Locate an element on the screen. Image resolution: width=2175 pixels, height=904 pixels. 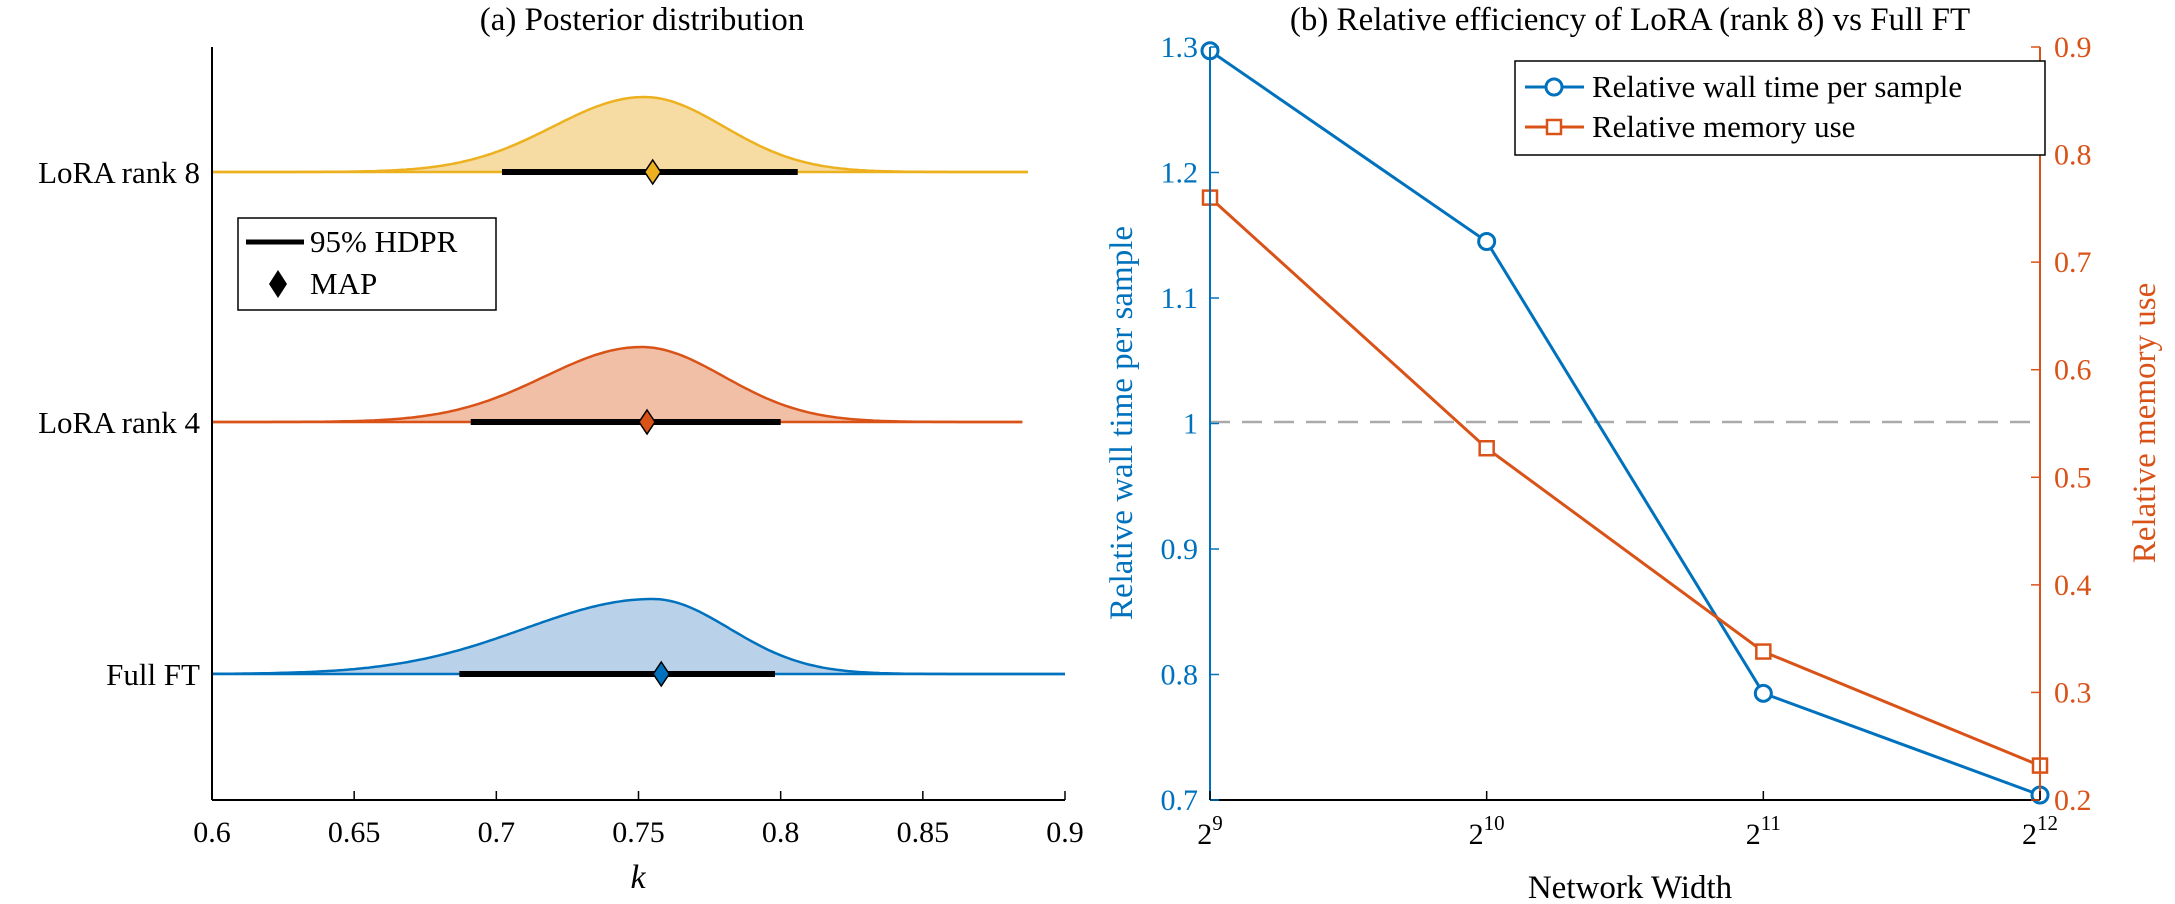
lora-rank-8-density-fill is located at coordinates (620, 134).